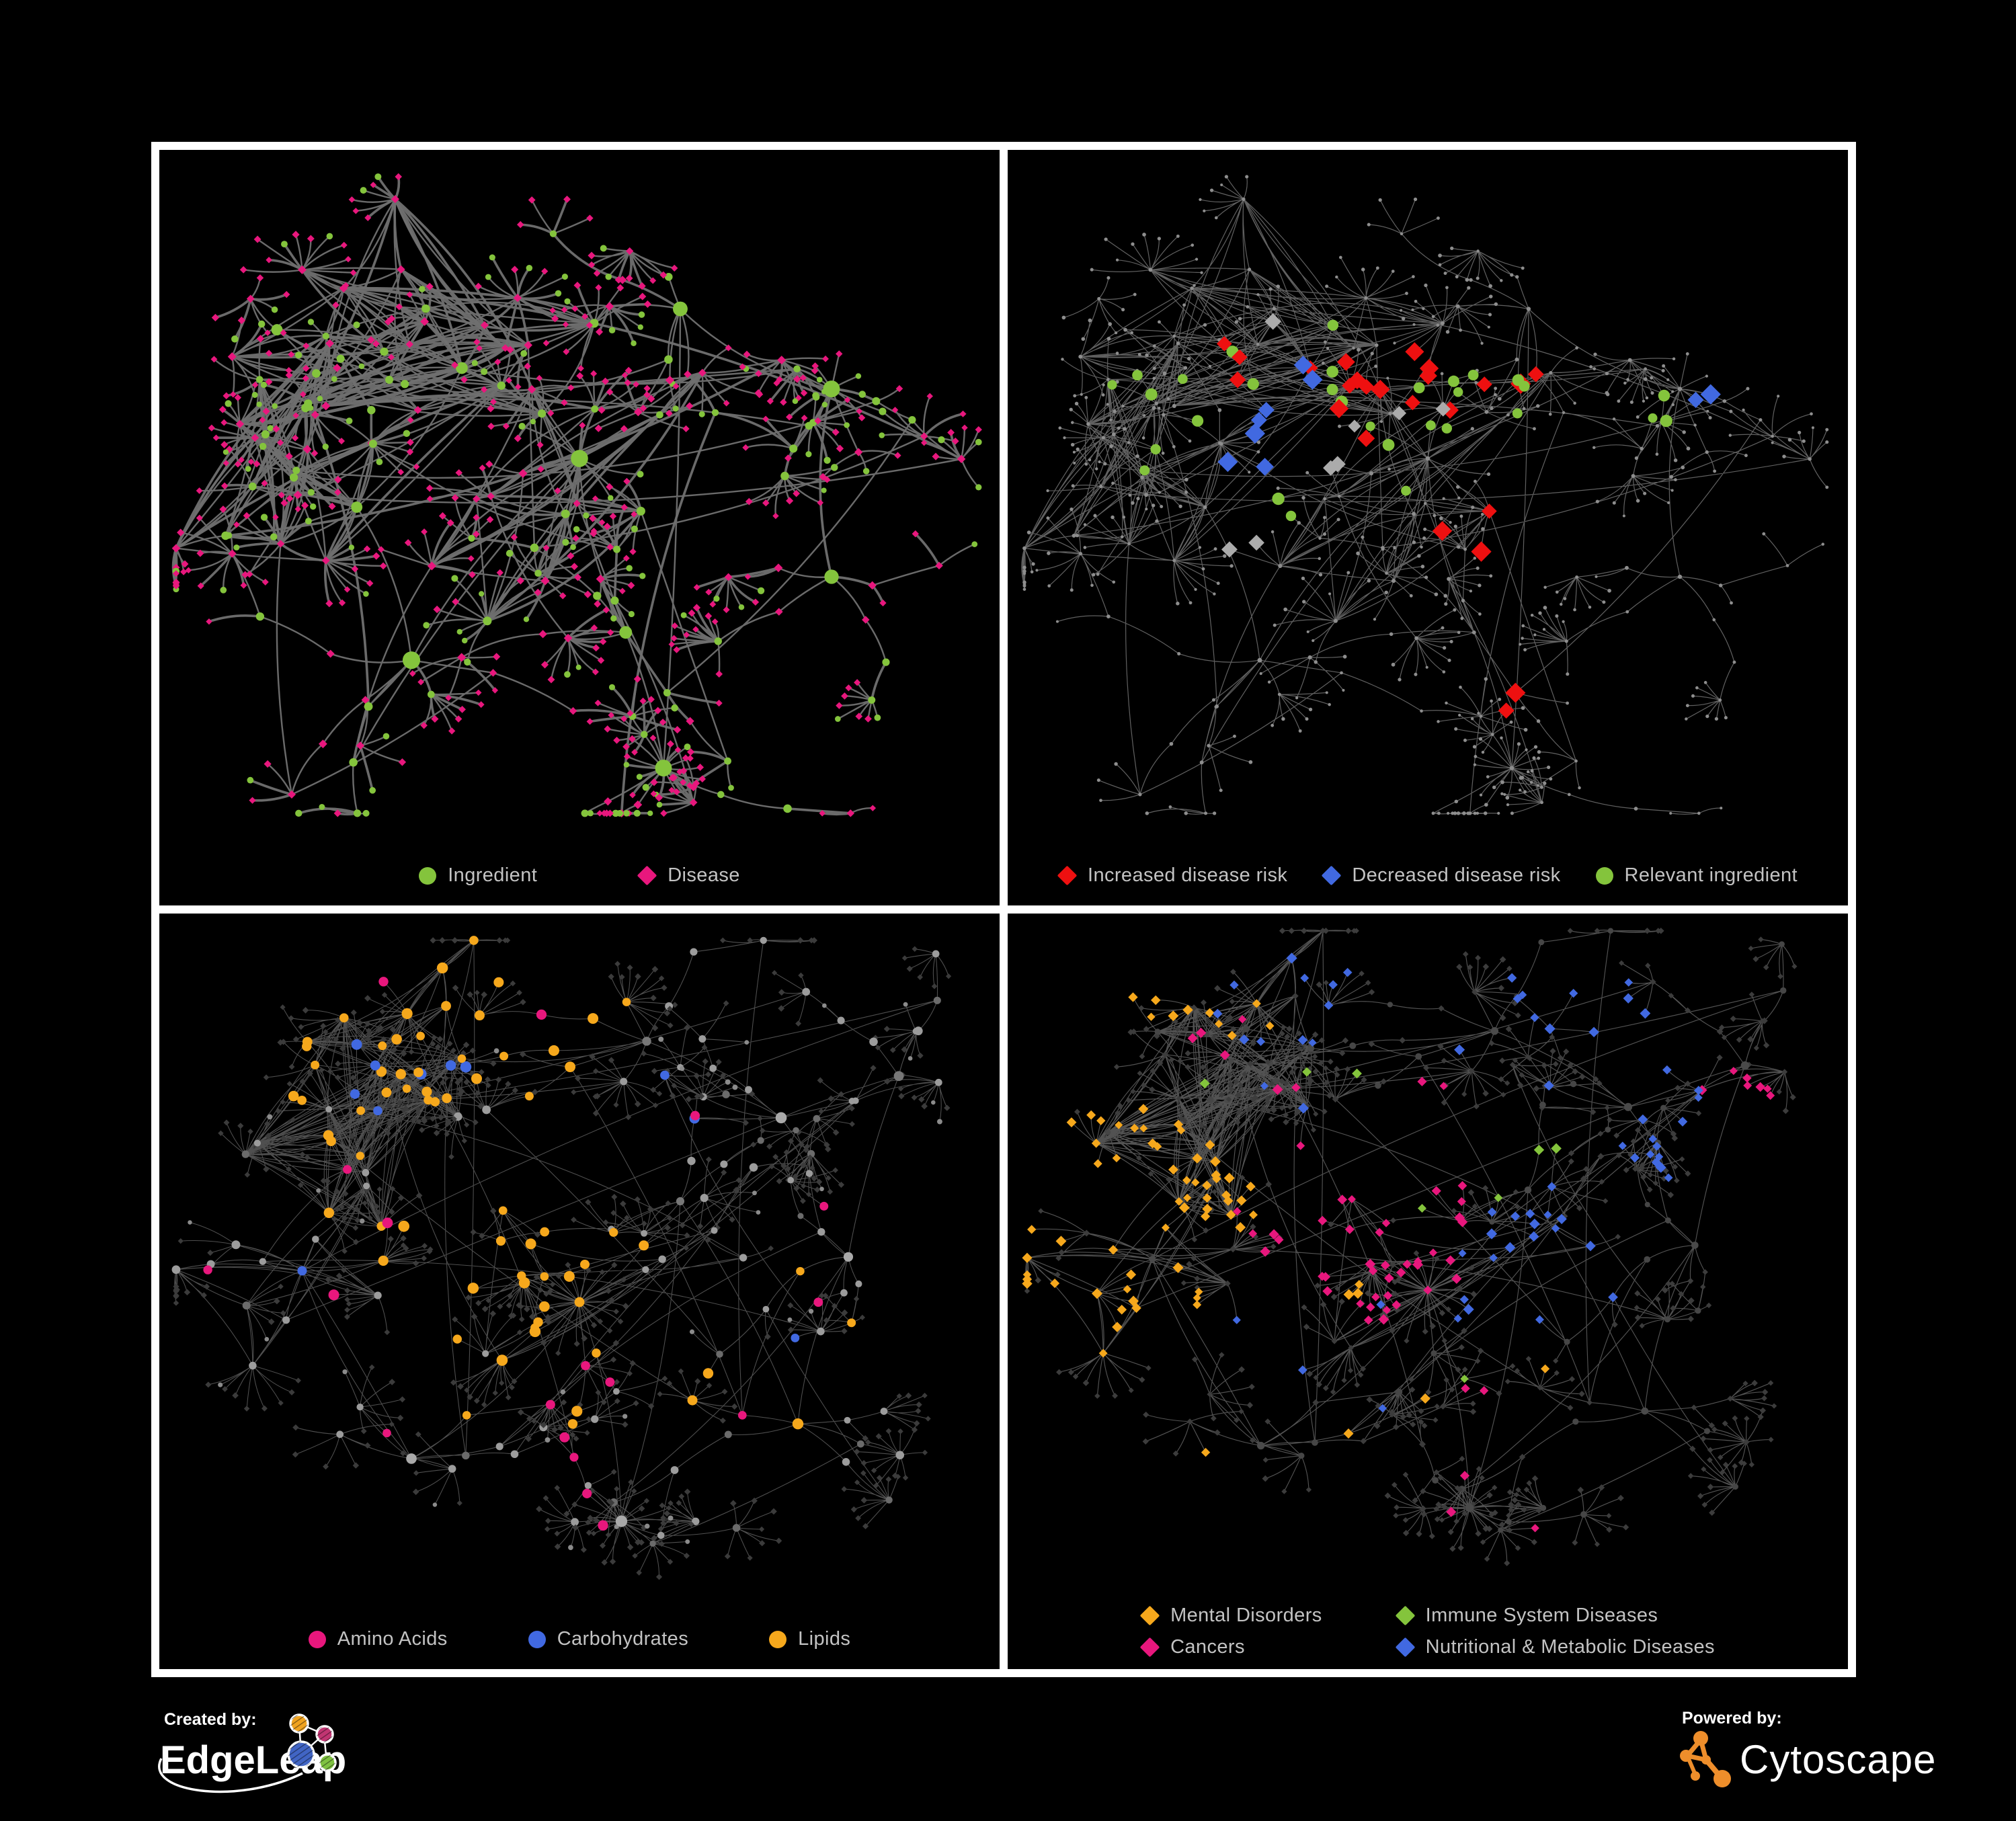 The image size is (2016, 1821). Describe the element at coordinates (1732, 1718) in the screenshot. I see `powered-by-label: Powered by:` at that location.